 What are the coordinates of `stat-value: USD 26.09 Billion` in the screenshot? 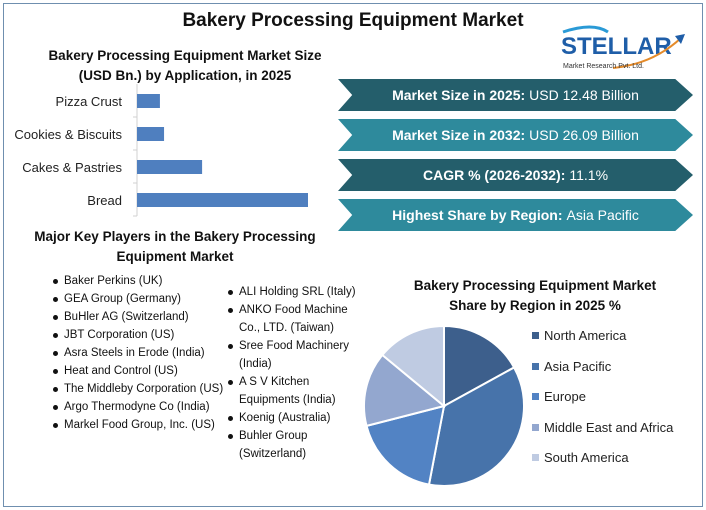 It's located at (584, 135).